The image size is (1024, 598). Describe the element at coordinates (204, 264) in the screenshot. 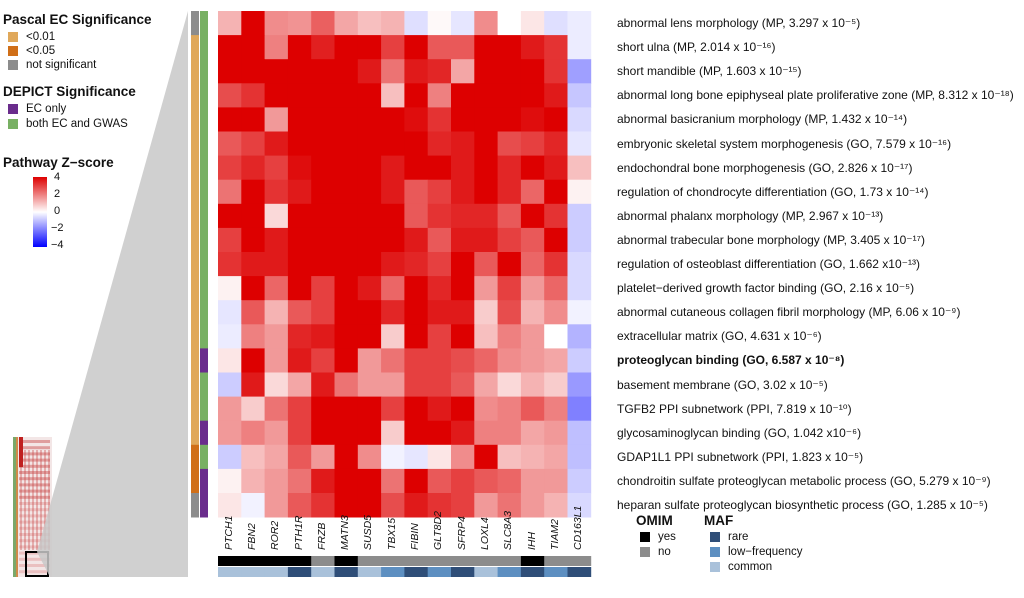

I see `depict-annotation-cell` at that location.